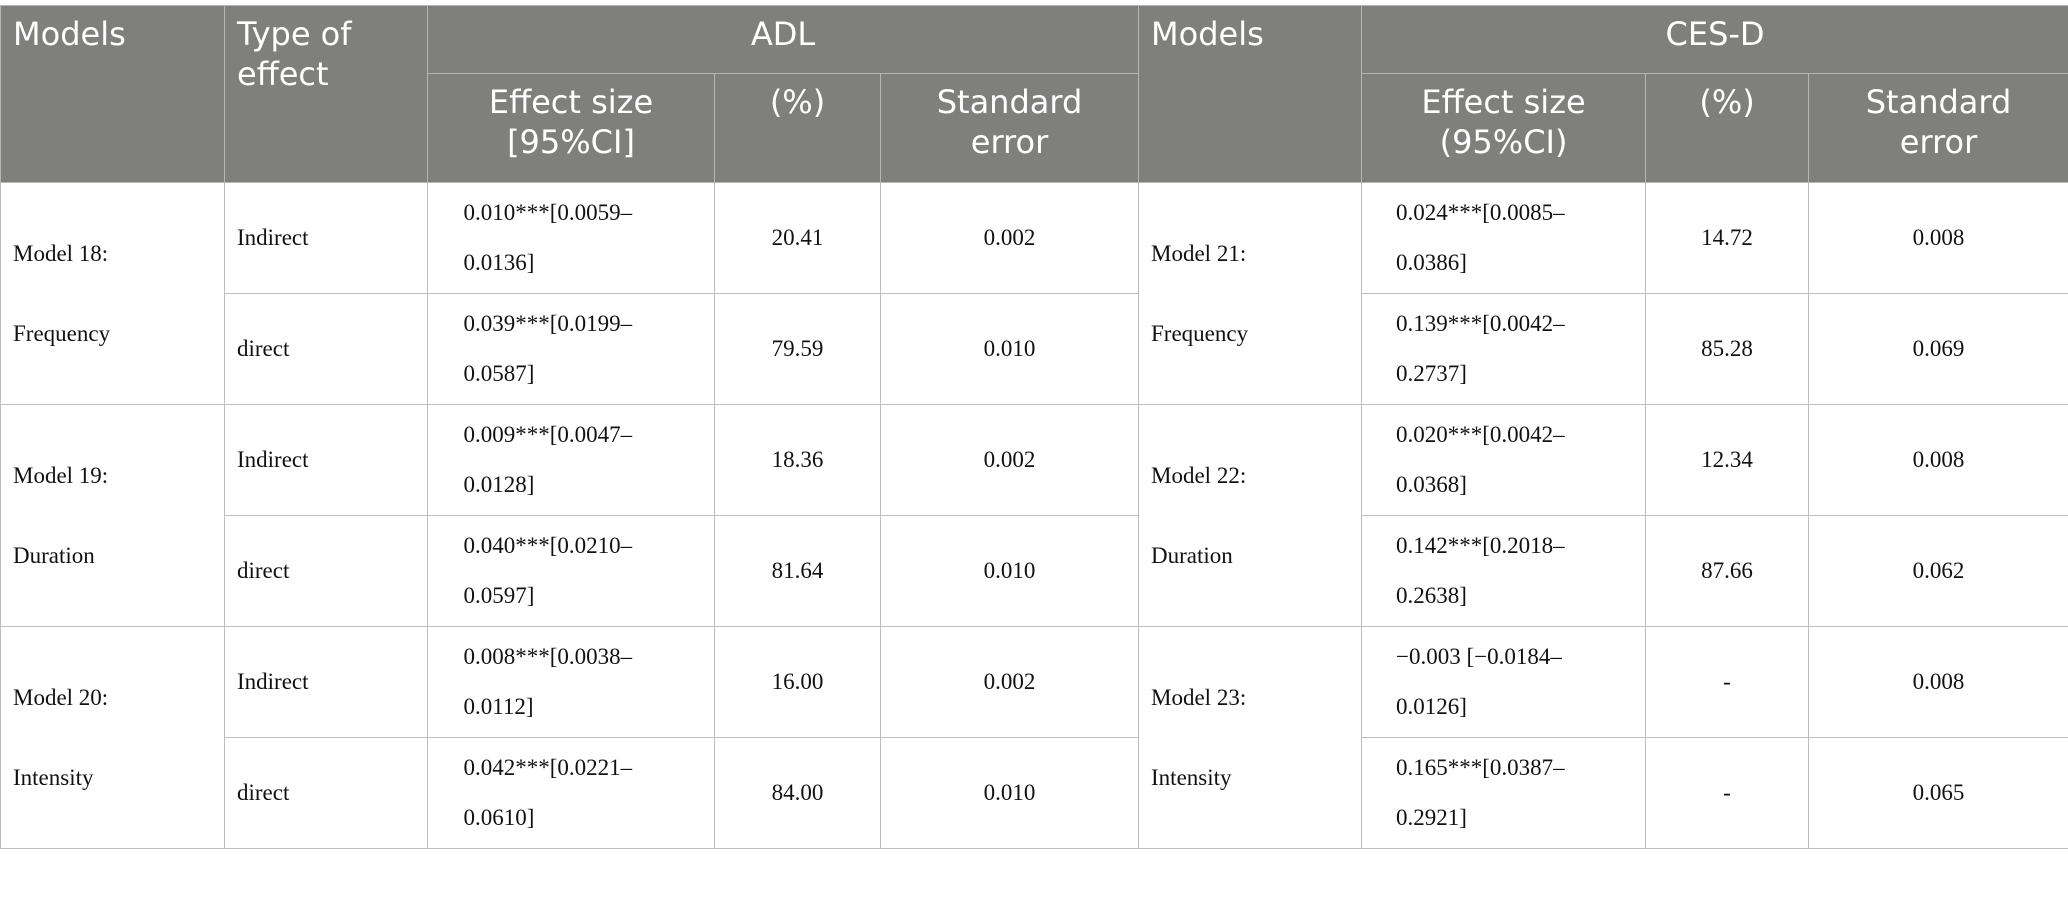 The width and height of the screenshot is (2068, 910). Describe the element at coordinates (1727, 571) in the screenshot. I see `value-cell: 87.66` at that location.